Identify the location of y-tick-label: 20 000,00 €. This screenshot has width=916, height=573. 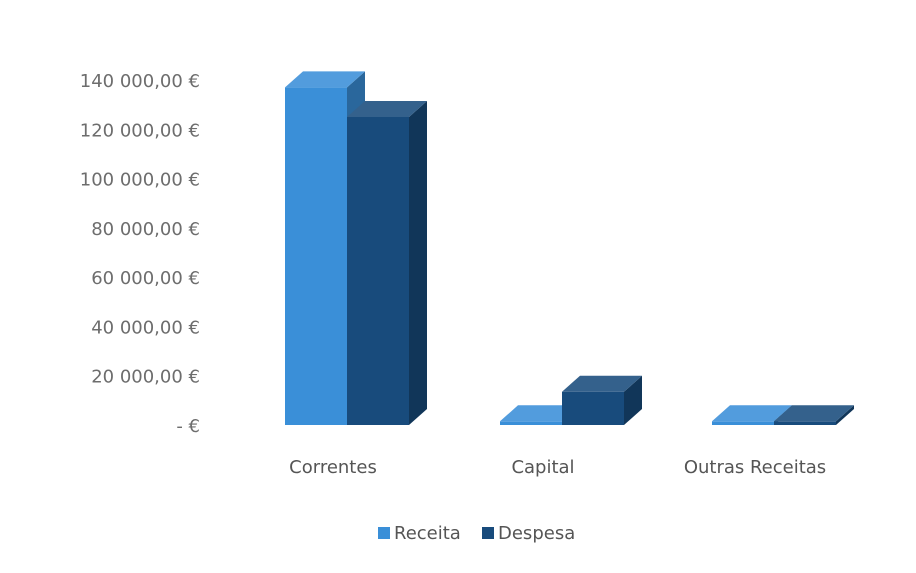
(145, 377).